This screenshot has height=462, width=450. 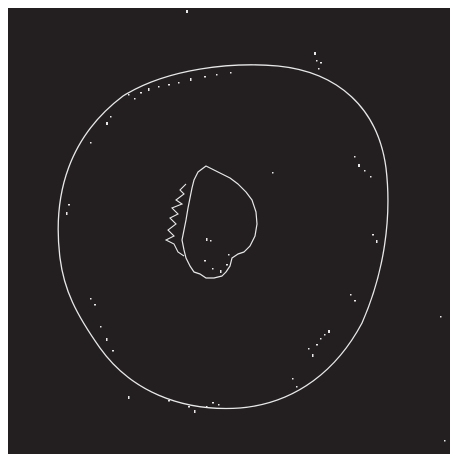 I want to click on inner-jagged-edge, so click(x=175, y=220).